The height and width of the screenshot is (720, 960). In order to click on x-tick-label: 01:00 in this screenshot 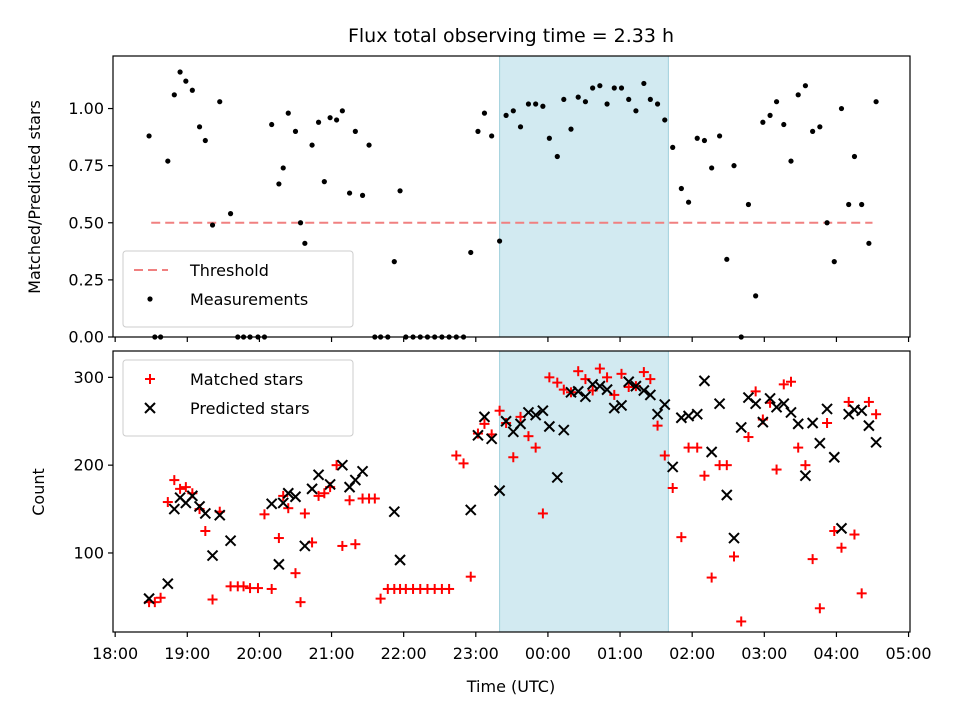, I will do `click(620, 653)`.